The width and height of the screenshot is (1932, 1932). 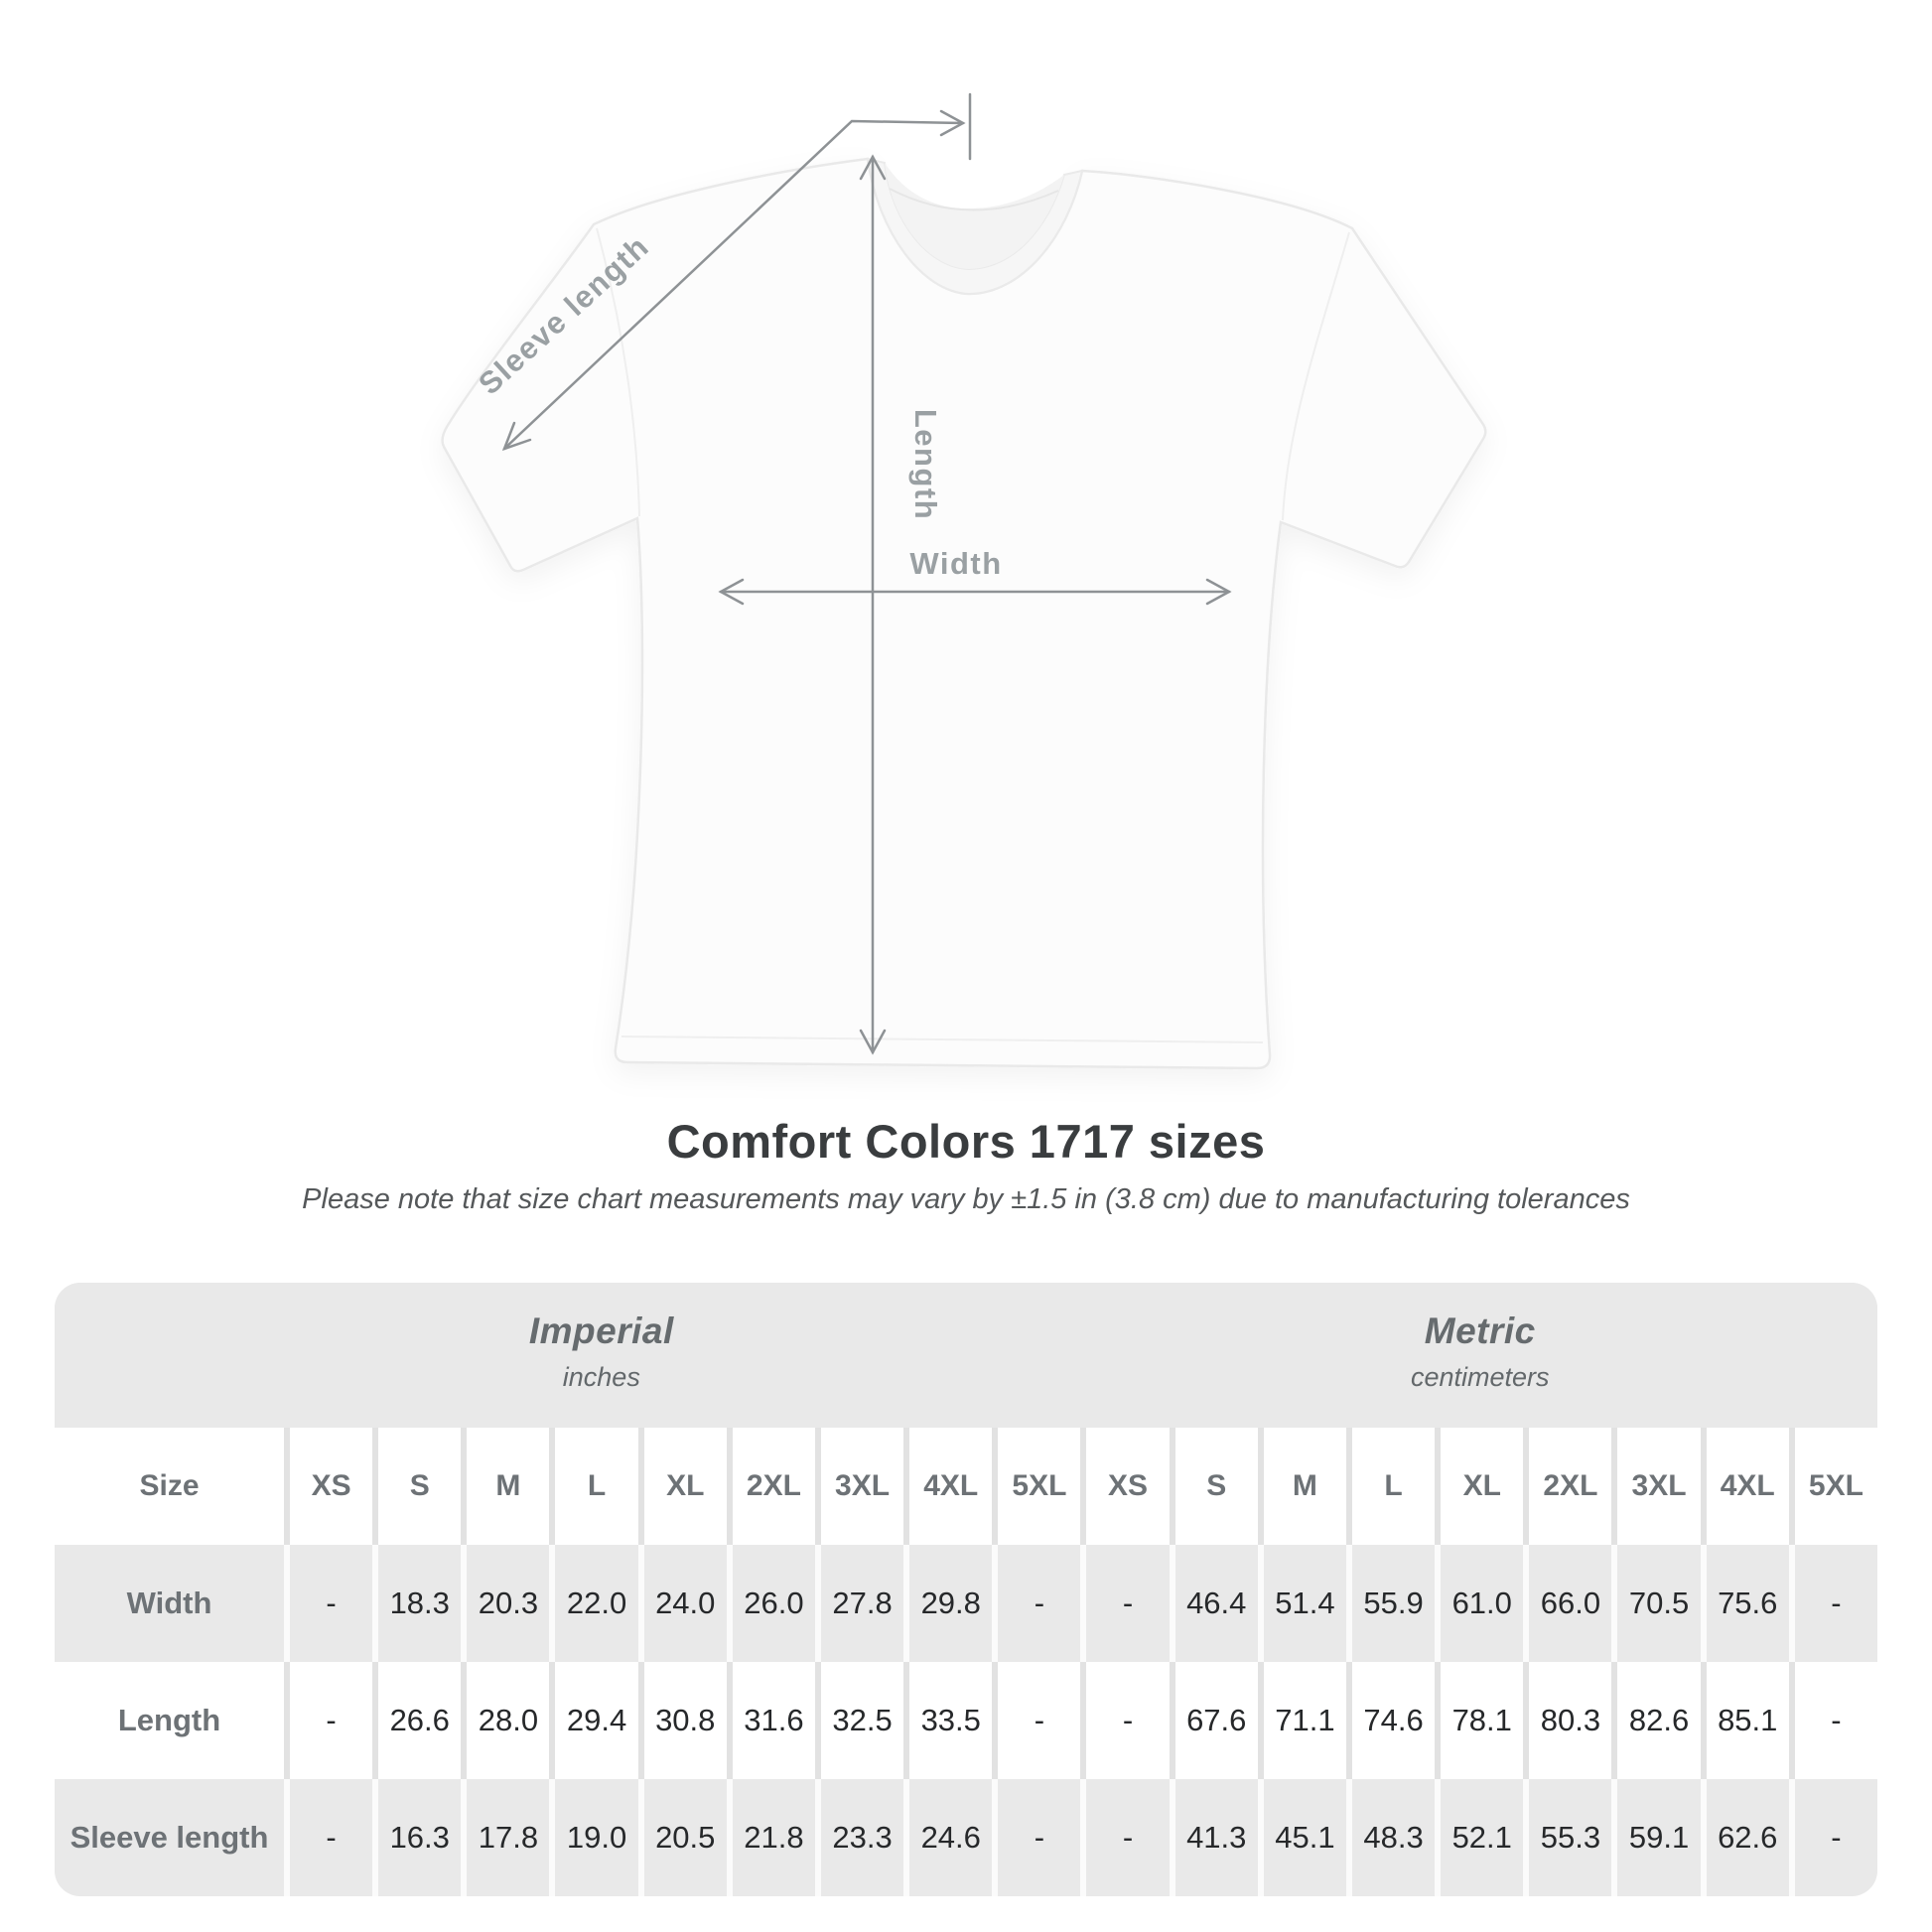 I want to click on sleeve-imperial-3xl: 23.3, so click(x=862, y=1838).